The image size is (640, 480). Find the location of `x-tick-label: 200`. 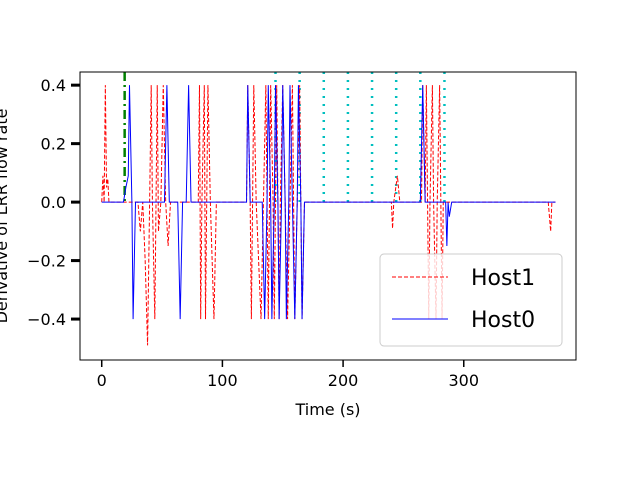

x-tick-label: 200 is located at coordinates (343, 380).